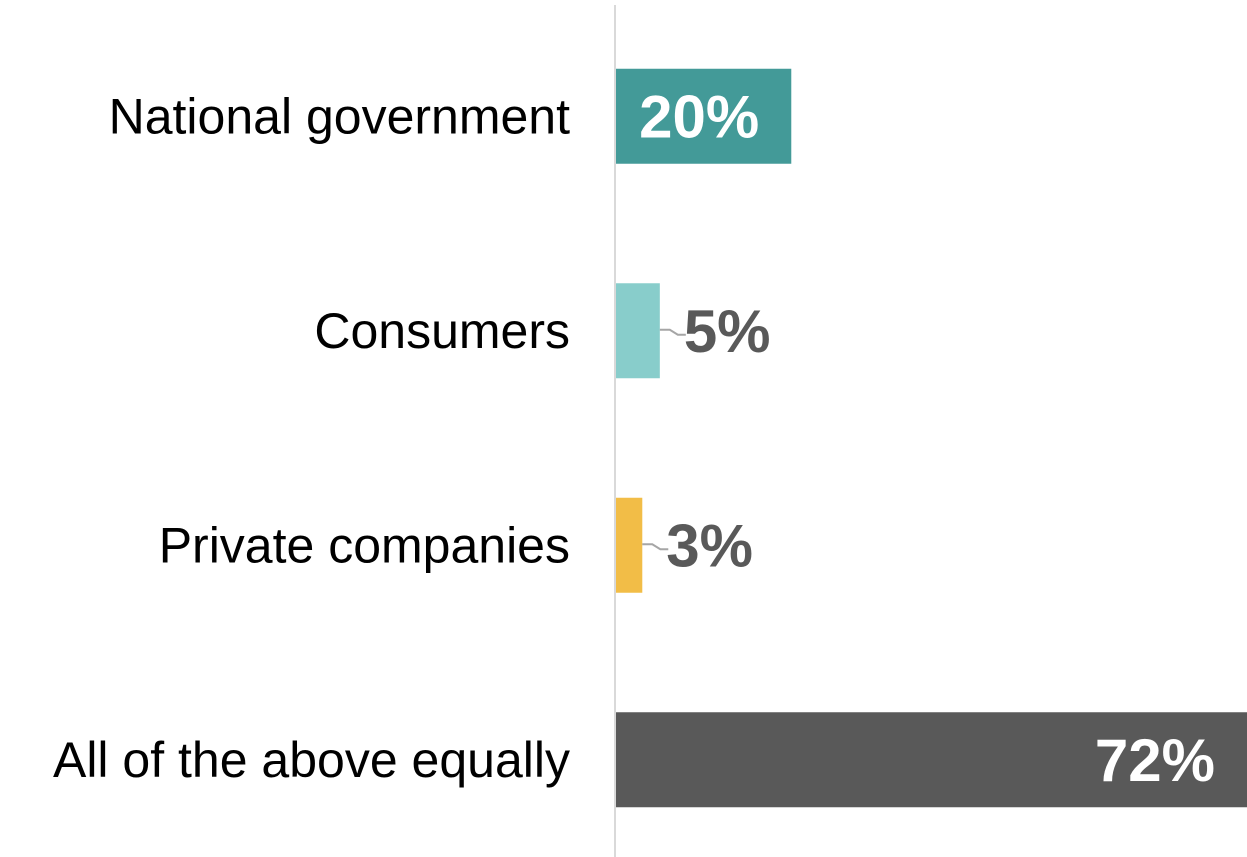  Describe the element at coordinates (1155, 760) in the screenshot. I see `value-label-all-of-the-above-equally: 72%` at that location.